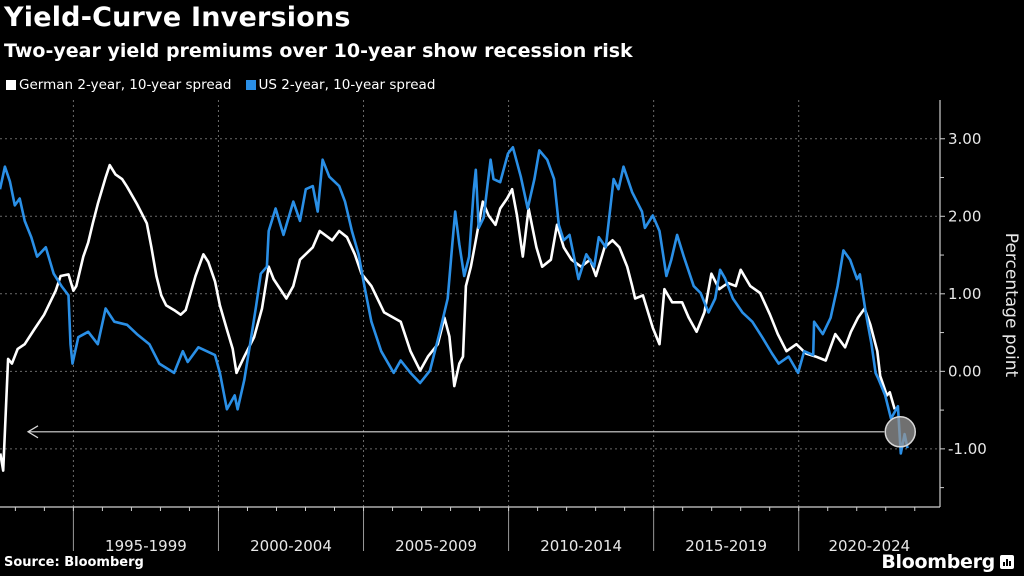 The width and height of the screenshot is (1024, 576). Describe the element at coordinates (581, 546) in the screenshot. I see `x-tick-label: 2010-2014` at that location.